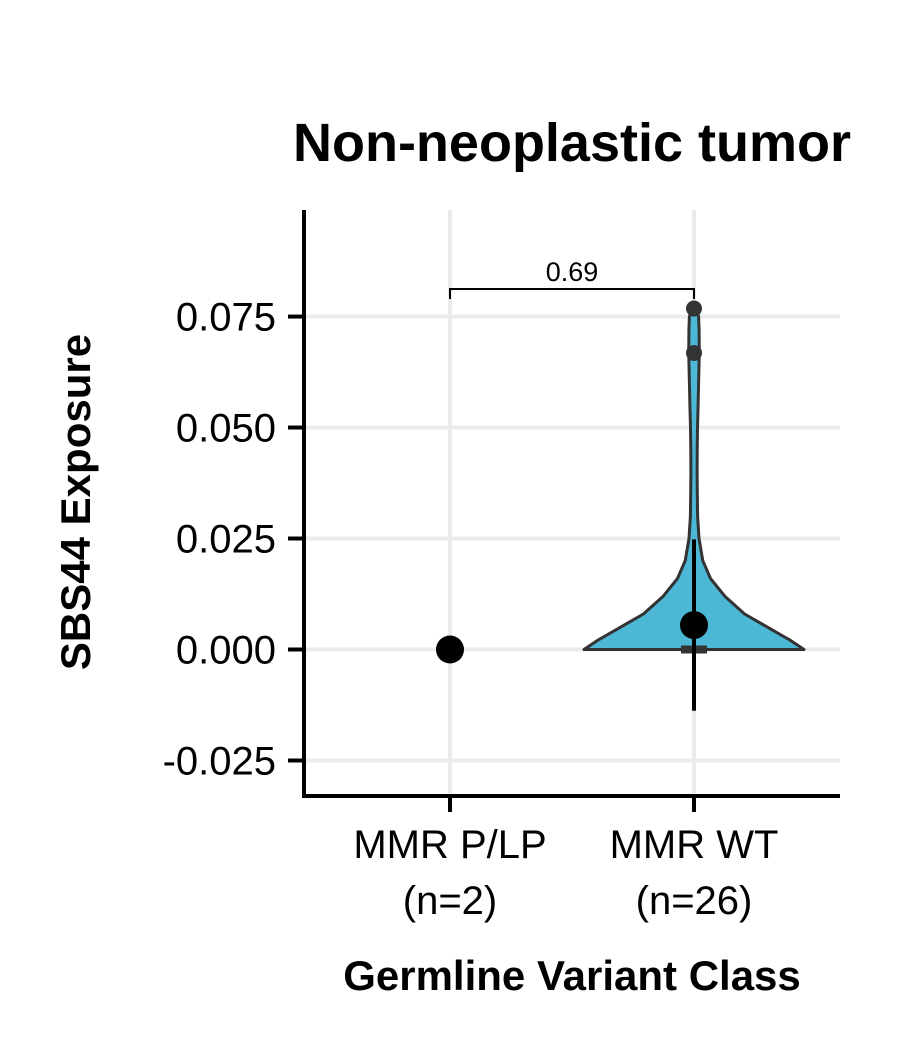 This screenshot has height=1055, width=900. Describe the element at coordinates (226, 651) in the screenshot. I see `y-tick-label: 0.000` at that location.